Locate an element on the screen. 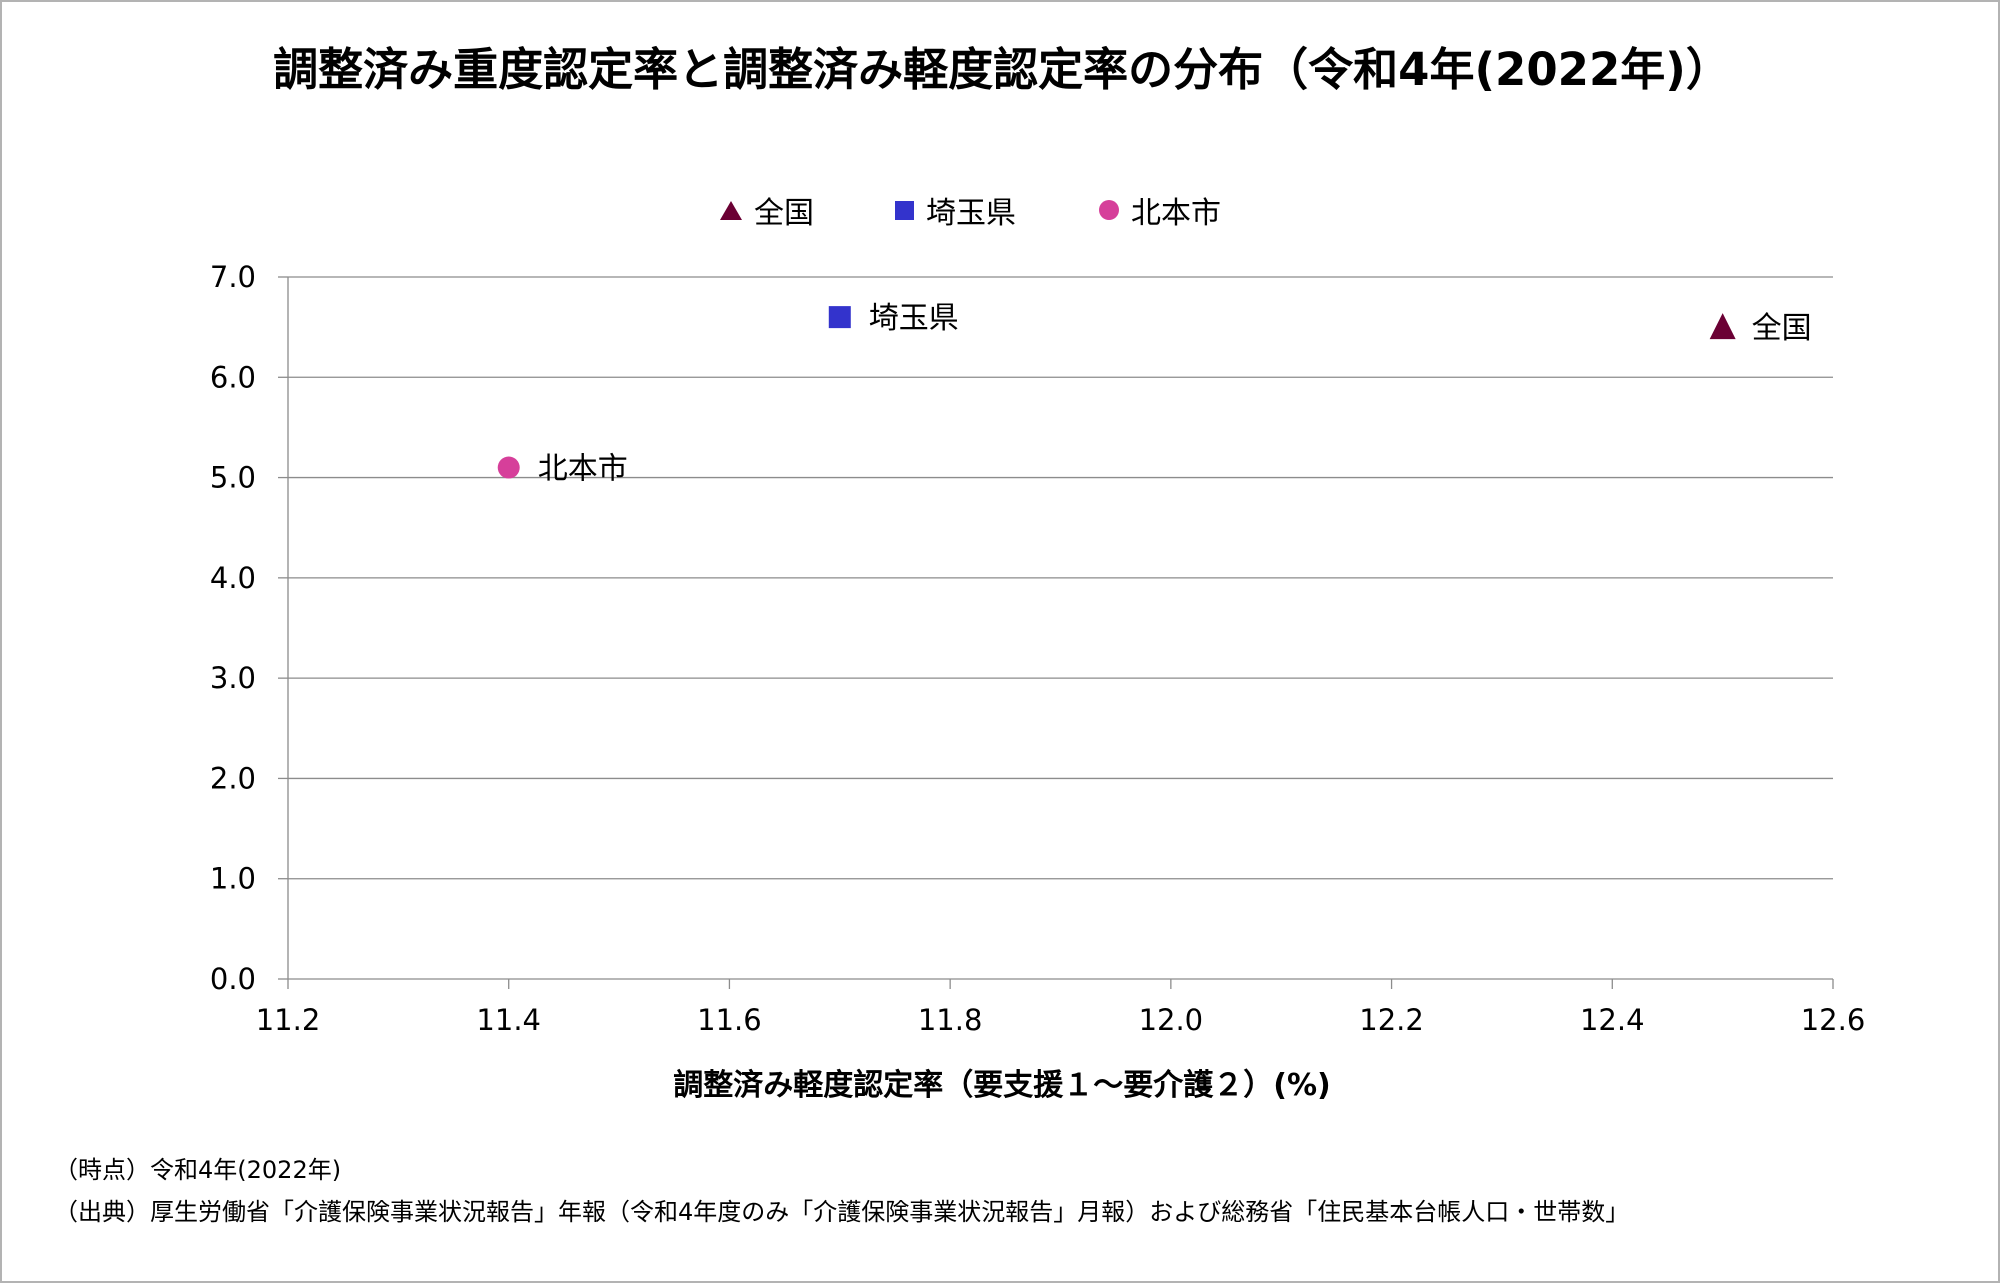 The image size is (2000, 1283). chart-title: 調整済み重度認定率と調整済み軽度認定率の分布（令和4年(2022年)） is located at coordinates (1002, 69).